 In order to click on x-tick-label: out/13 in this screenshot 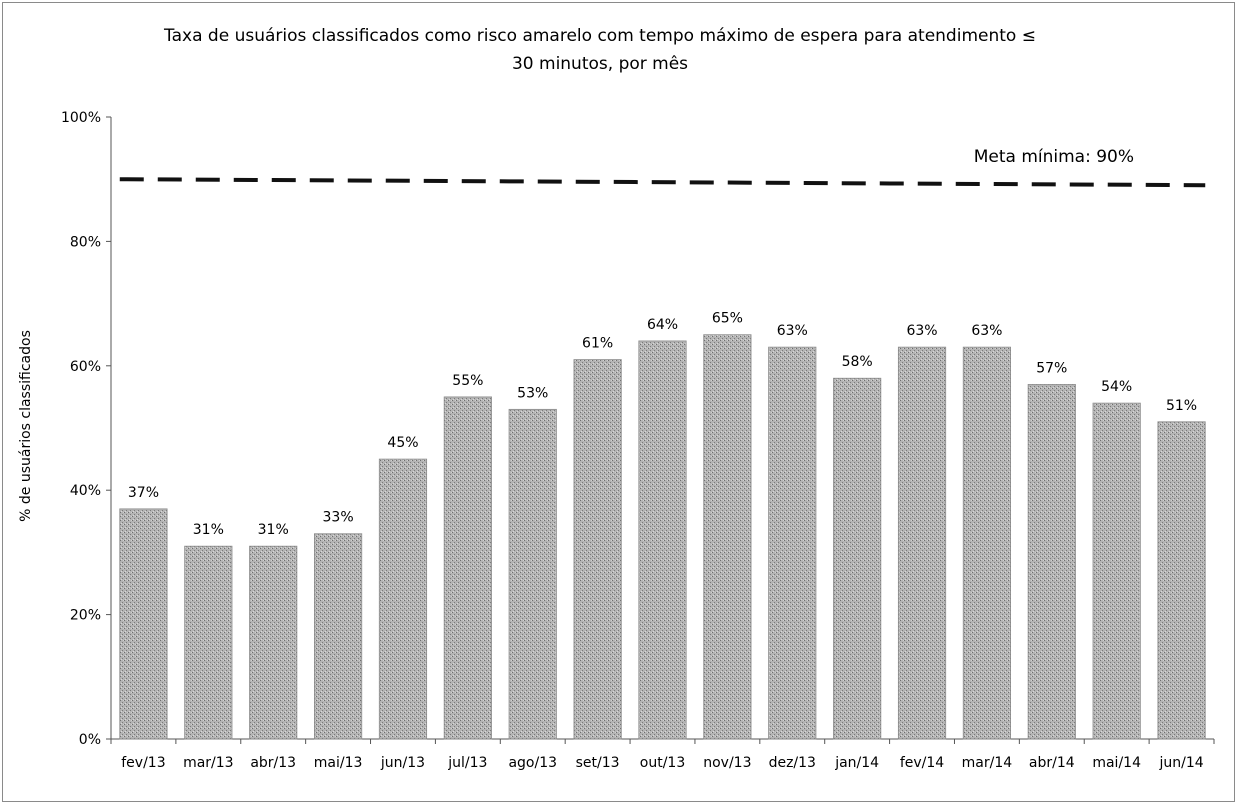, I will do `click(662, 763)`.